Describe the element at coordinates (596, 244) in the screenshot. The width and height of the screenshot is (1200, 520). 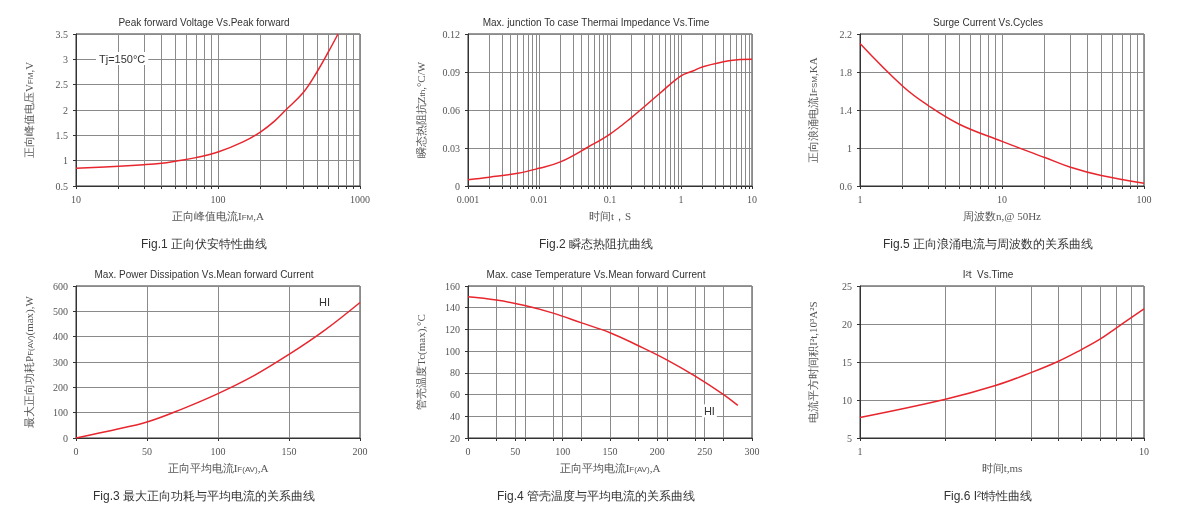
I see `caption: Fig.2 瞬态热阻抗曲线` at that location.